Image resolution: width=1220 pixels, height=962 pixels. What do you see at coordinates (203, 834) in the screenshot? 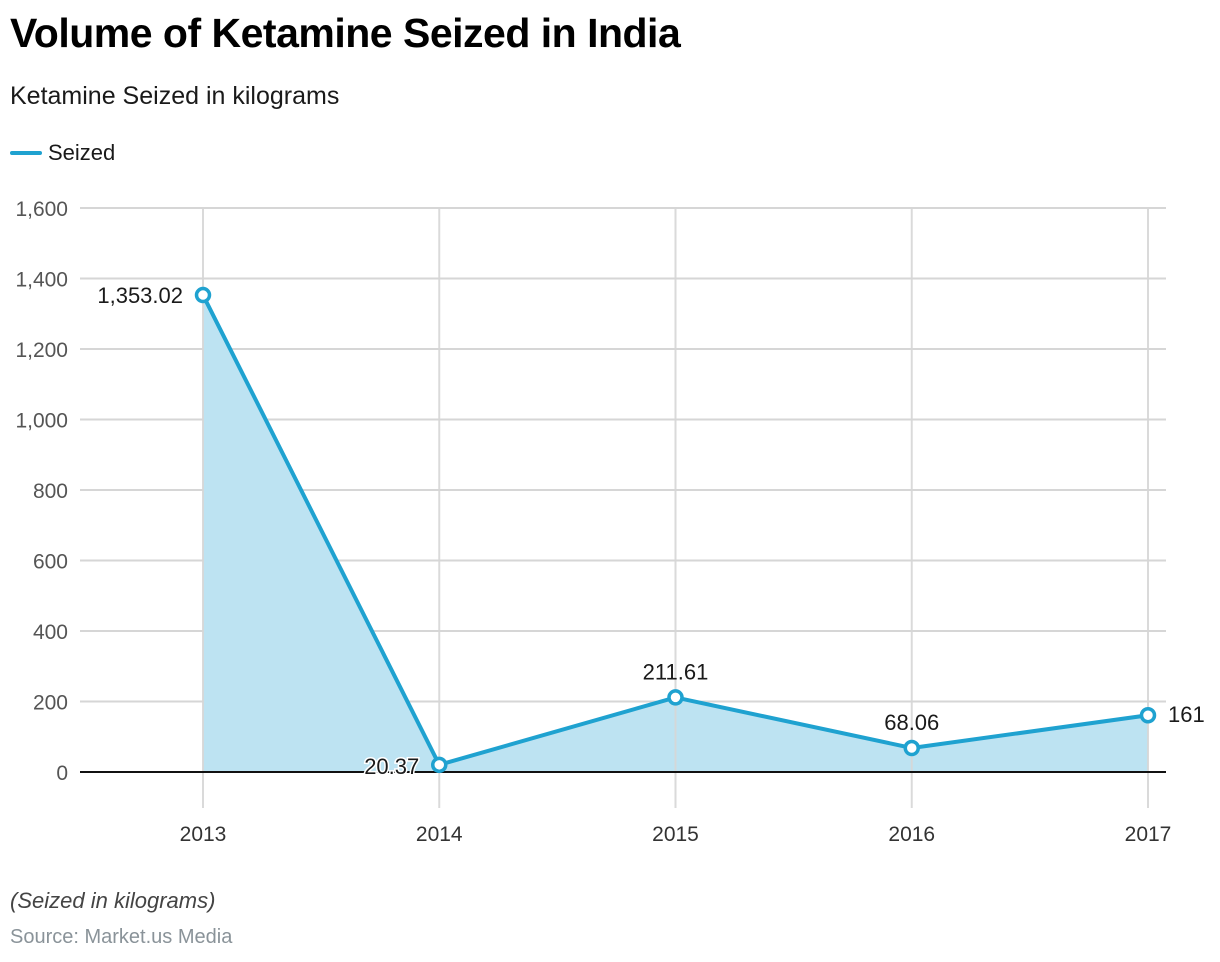
I see `x-tick-label: 2013` at bounding box center [203, 834].